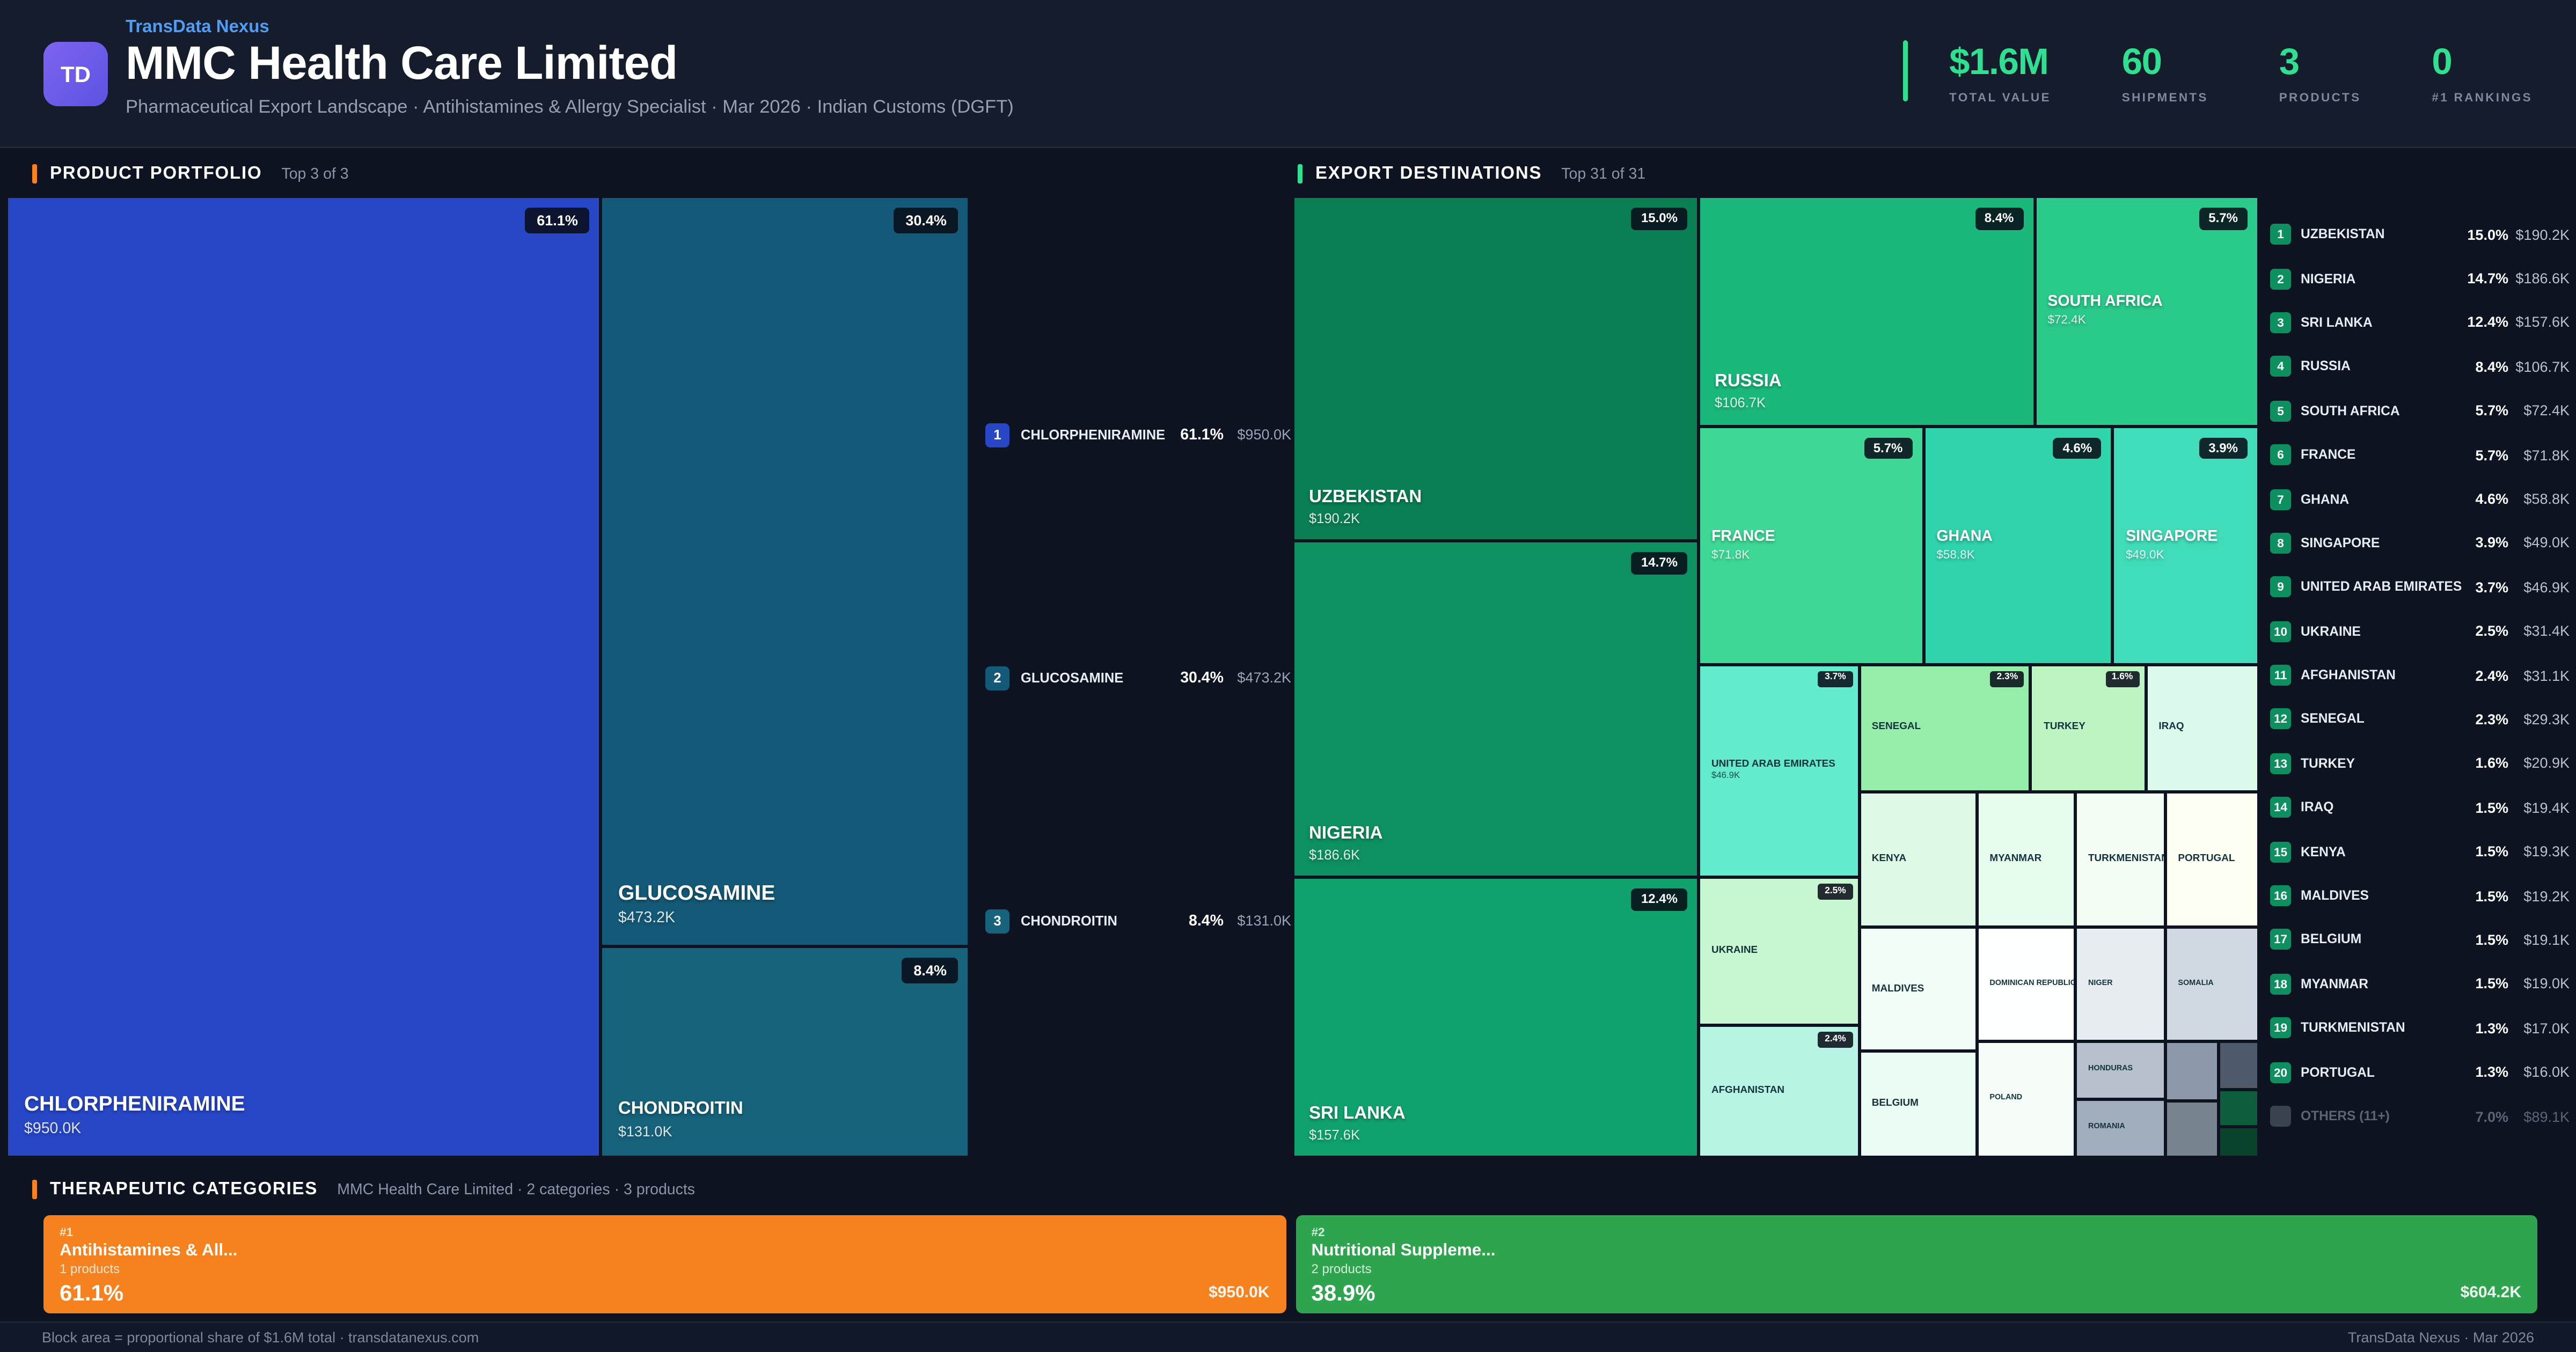 This screenshot has width=2576, height=1352. Describe the element at coordinates (784, 1051) in the screenshot. I see `treemap-block-chondroitin: 8.4% CHONDROITIN $131.0K` at that location.